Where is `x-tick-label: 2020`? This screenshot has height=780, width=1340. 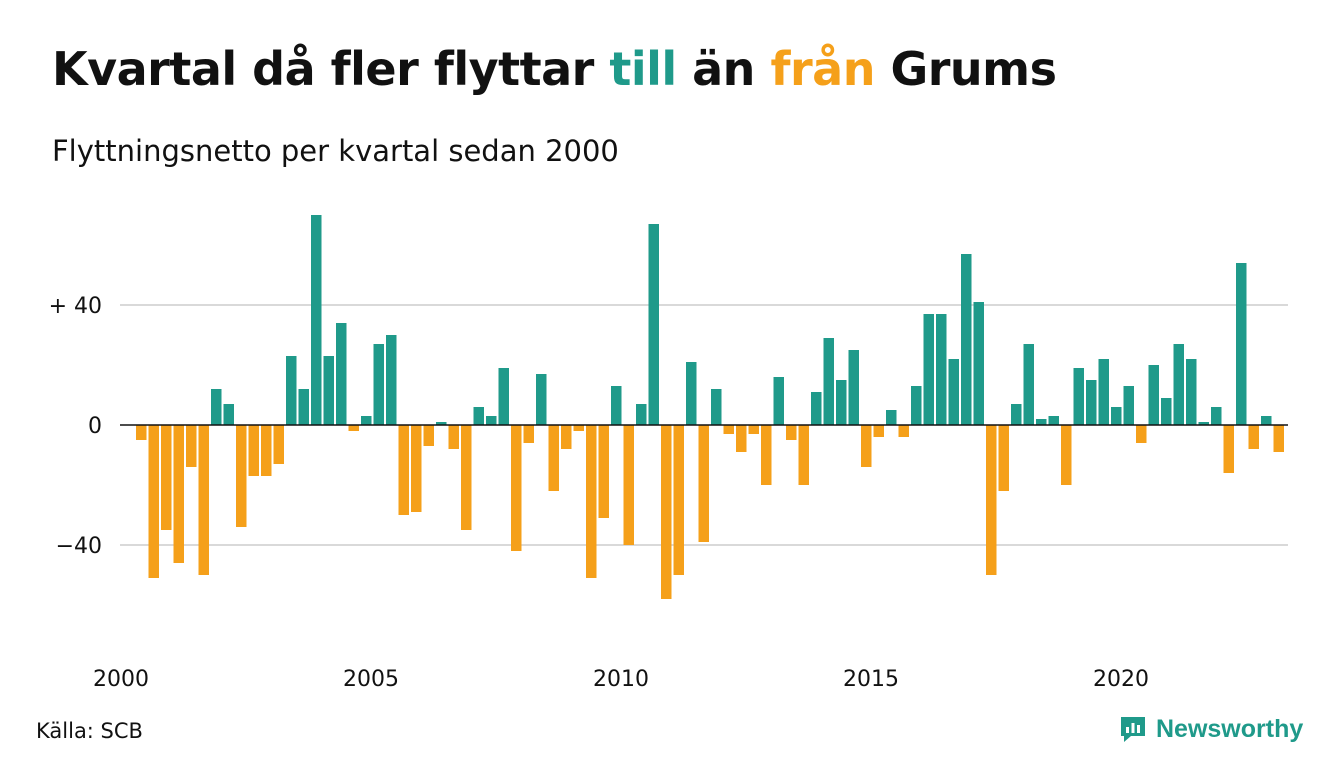 x-tick-label: 2020 is located at coordinates (1121, 679).